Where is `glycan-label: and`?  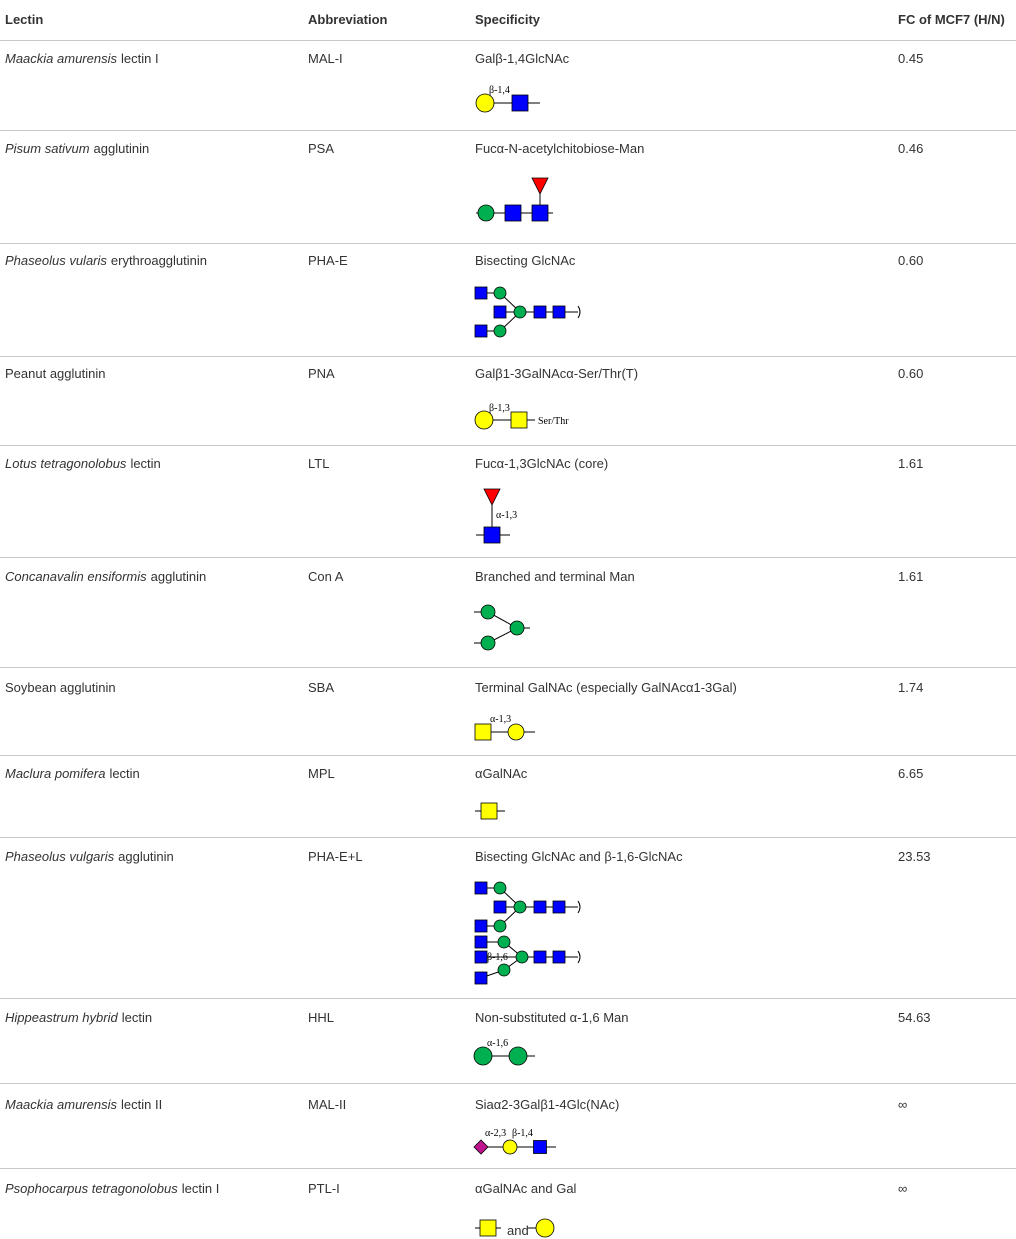 glycan-label: and is located at coordinates (518, 1230).